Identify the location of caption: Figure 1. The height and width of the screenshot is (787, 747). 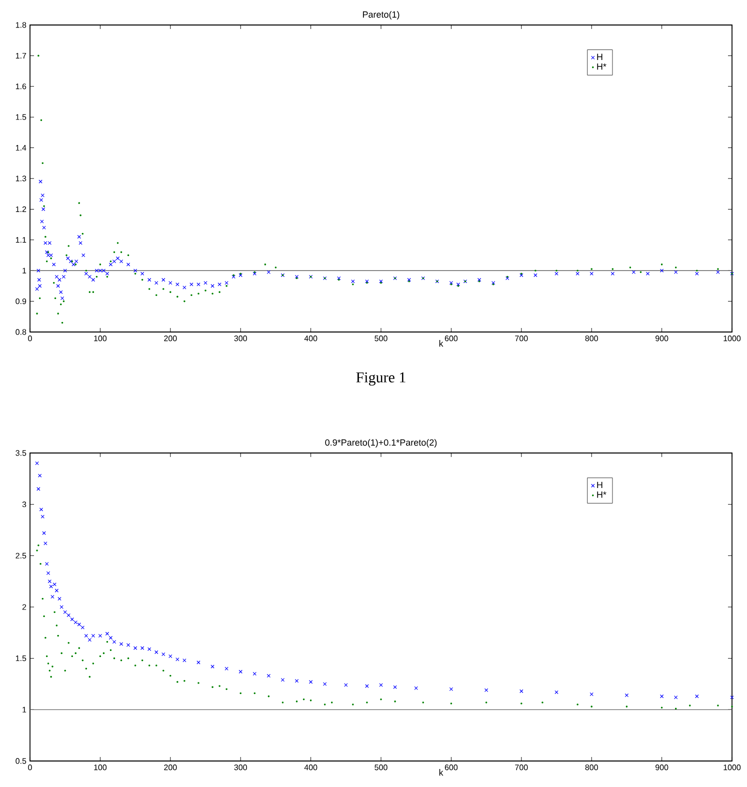
(381, 379).